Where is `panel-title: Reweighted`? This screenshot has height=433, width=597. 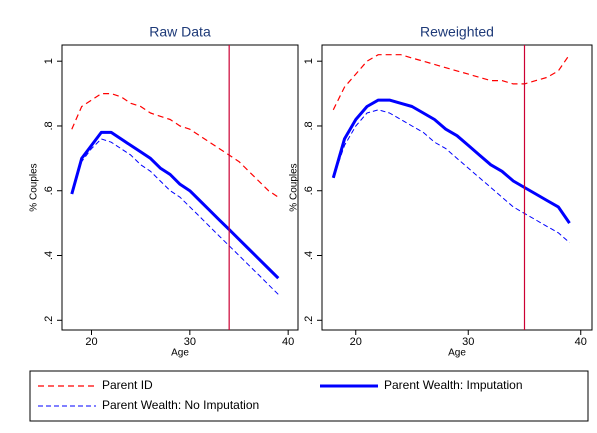 panel-title: Reweighted is located at coordinates (457, 32).